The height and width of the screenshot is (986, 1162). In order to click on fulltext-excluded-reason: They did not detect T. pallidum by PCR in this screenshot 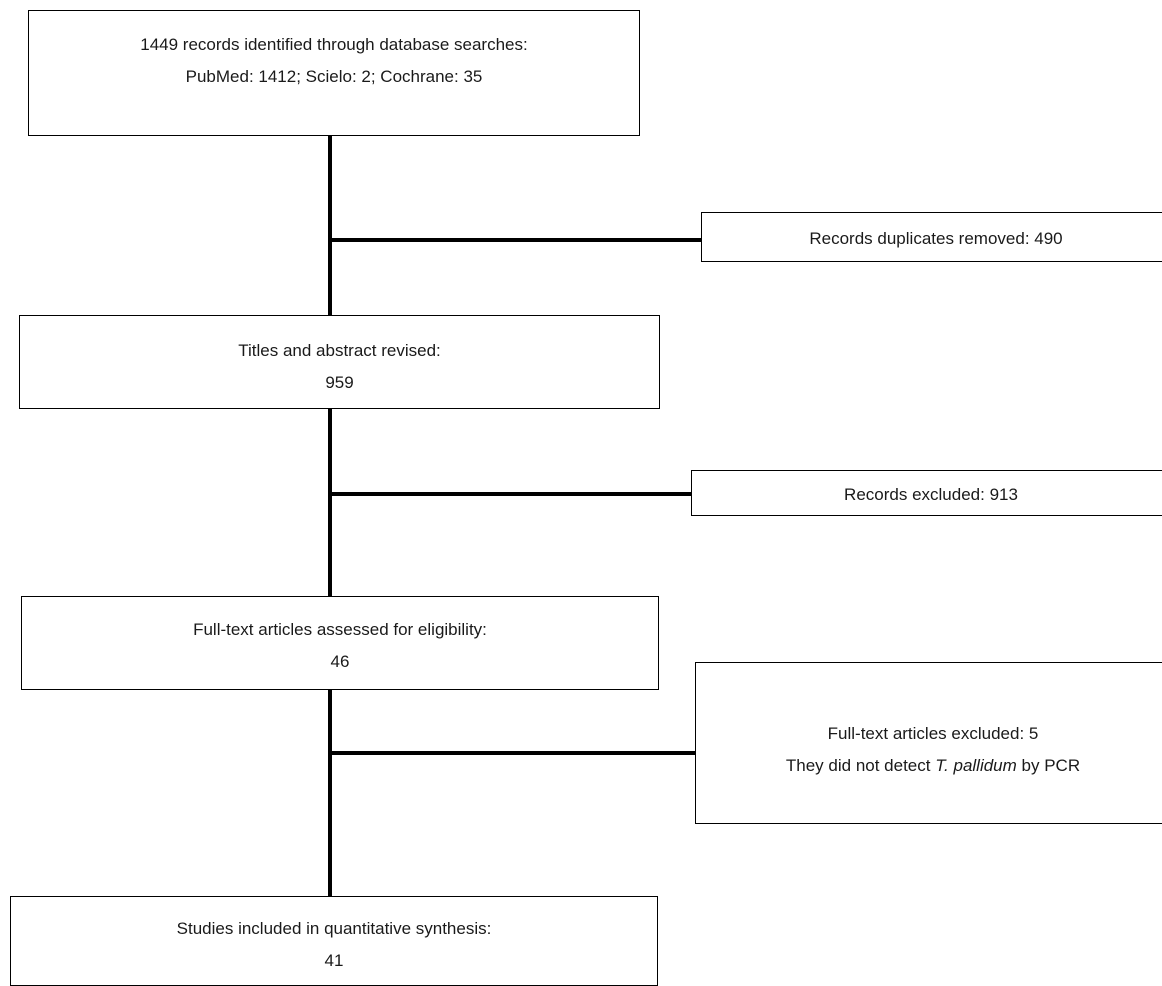, I will do `click(929, 766)`.